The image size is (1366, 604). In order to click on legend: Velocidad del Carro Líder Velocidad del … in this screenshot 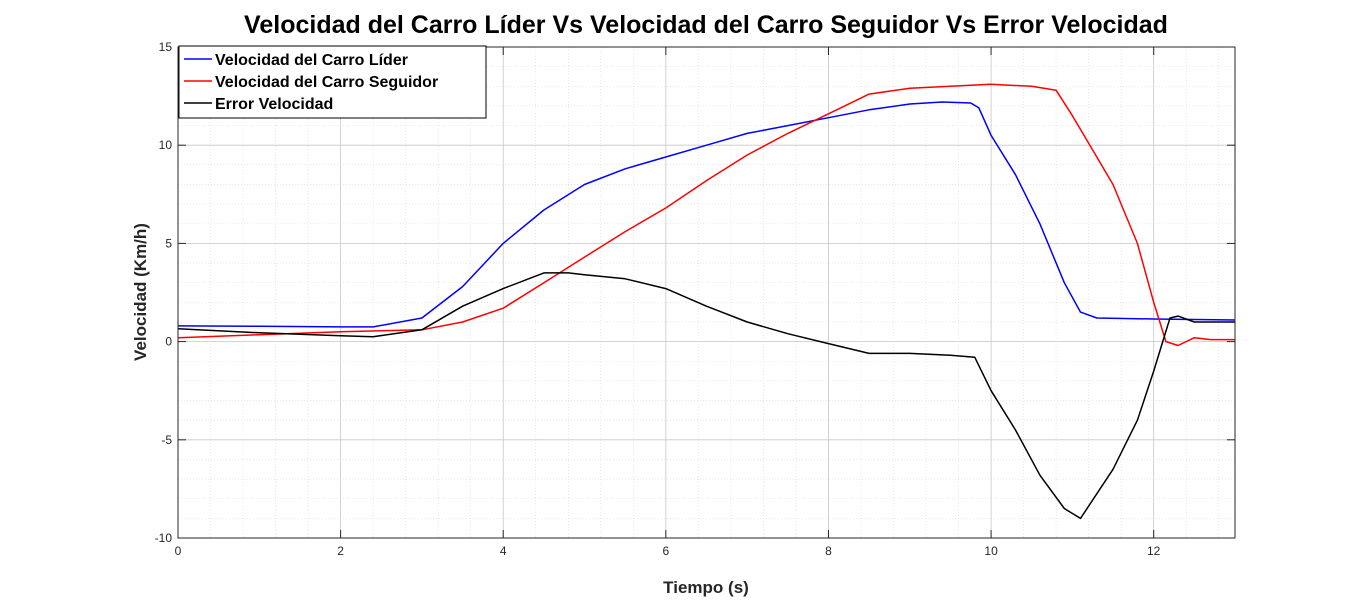, I will do `click(332, 82)`.